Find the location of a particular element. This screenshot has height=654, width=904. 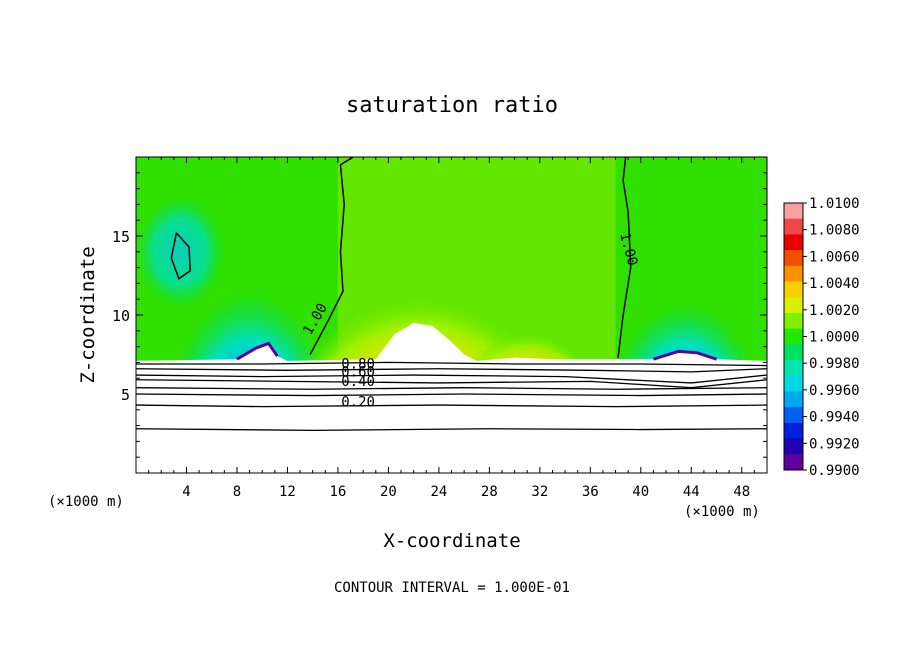

contour-label: 0.60 is located at coordinates (358, 373).